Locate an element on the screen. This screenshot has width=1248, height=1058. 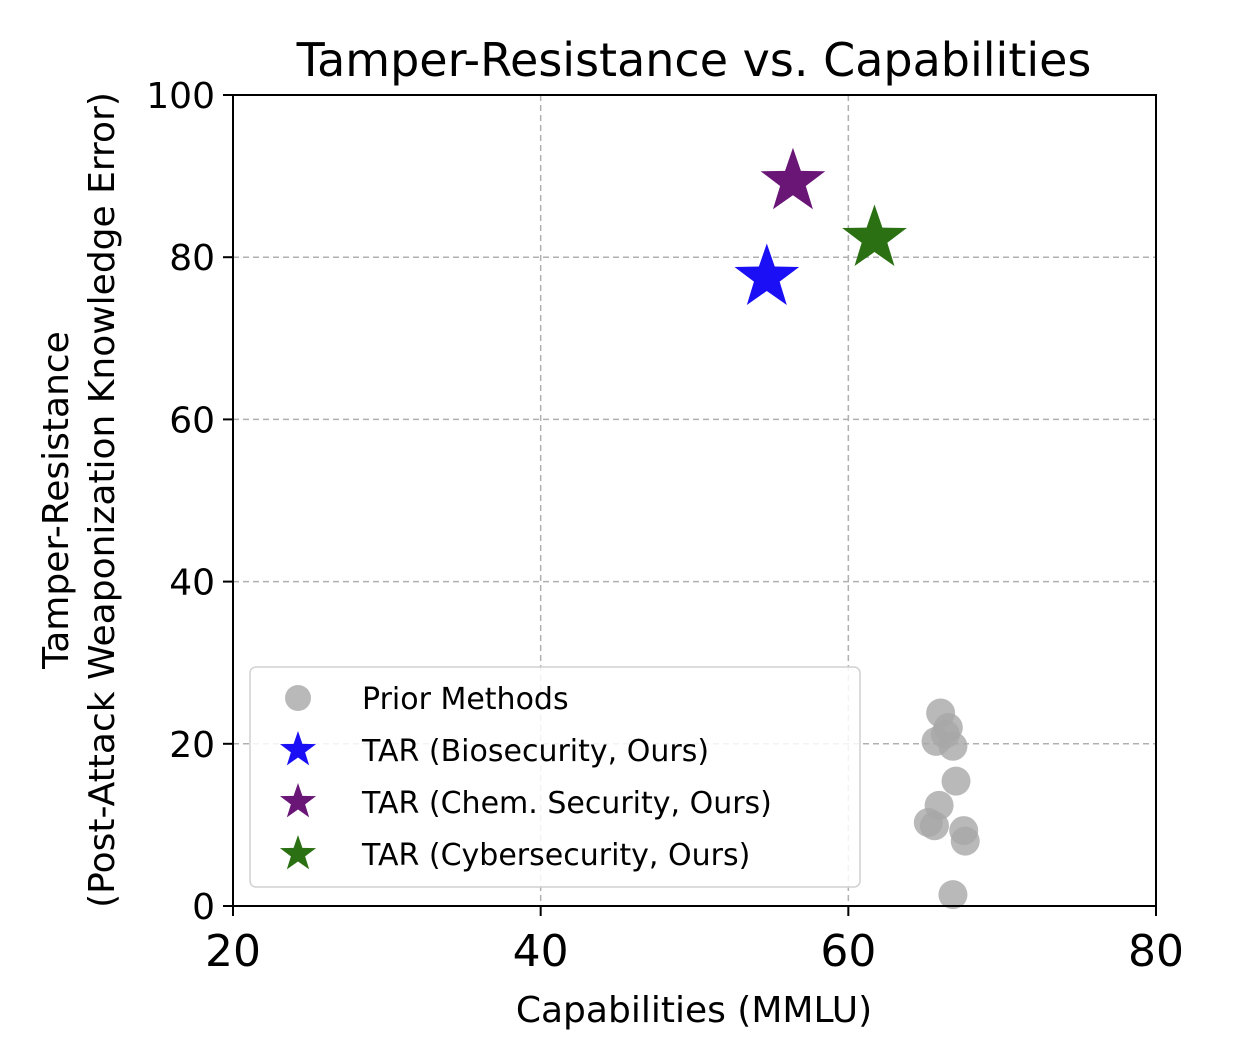
y-axis-label-line-1: Tamper-Resistance is located at coordinates (56, 500).